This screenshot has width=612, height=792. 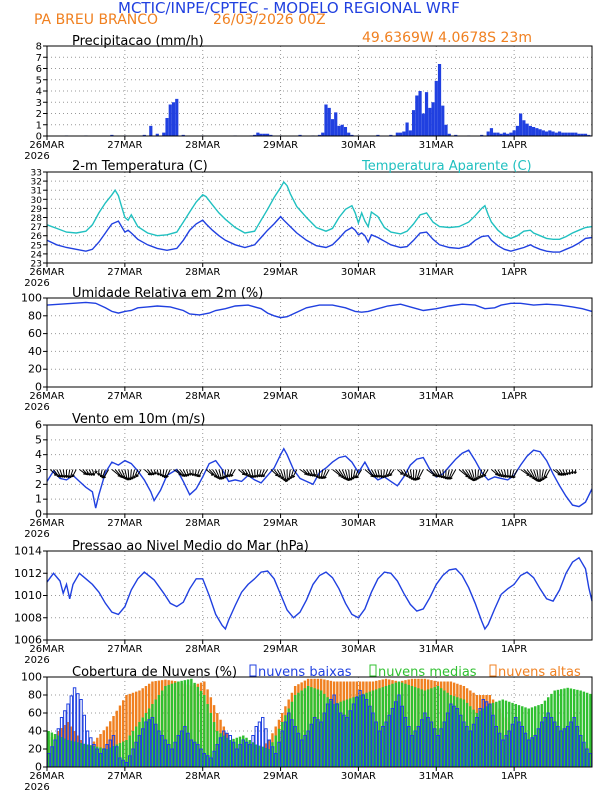 What do you see at coordinates (427, 672) in the screenshot?
I see `legend-mid-label: nuvens medias` at bounding box center [427, 672].